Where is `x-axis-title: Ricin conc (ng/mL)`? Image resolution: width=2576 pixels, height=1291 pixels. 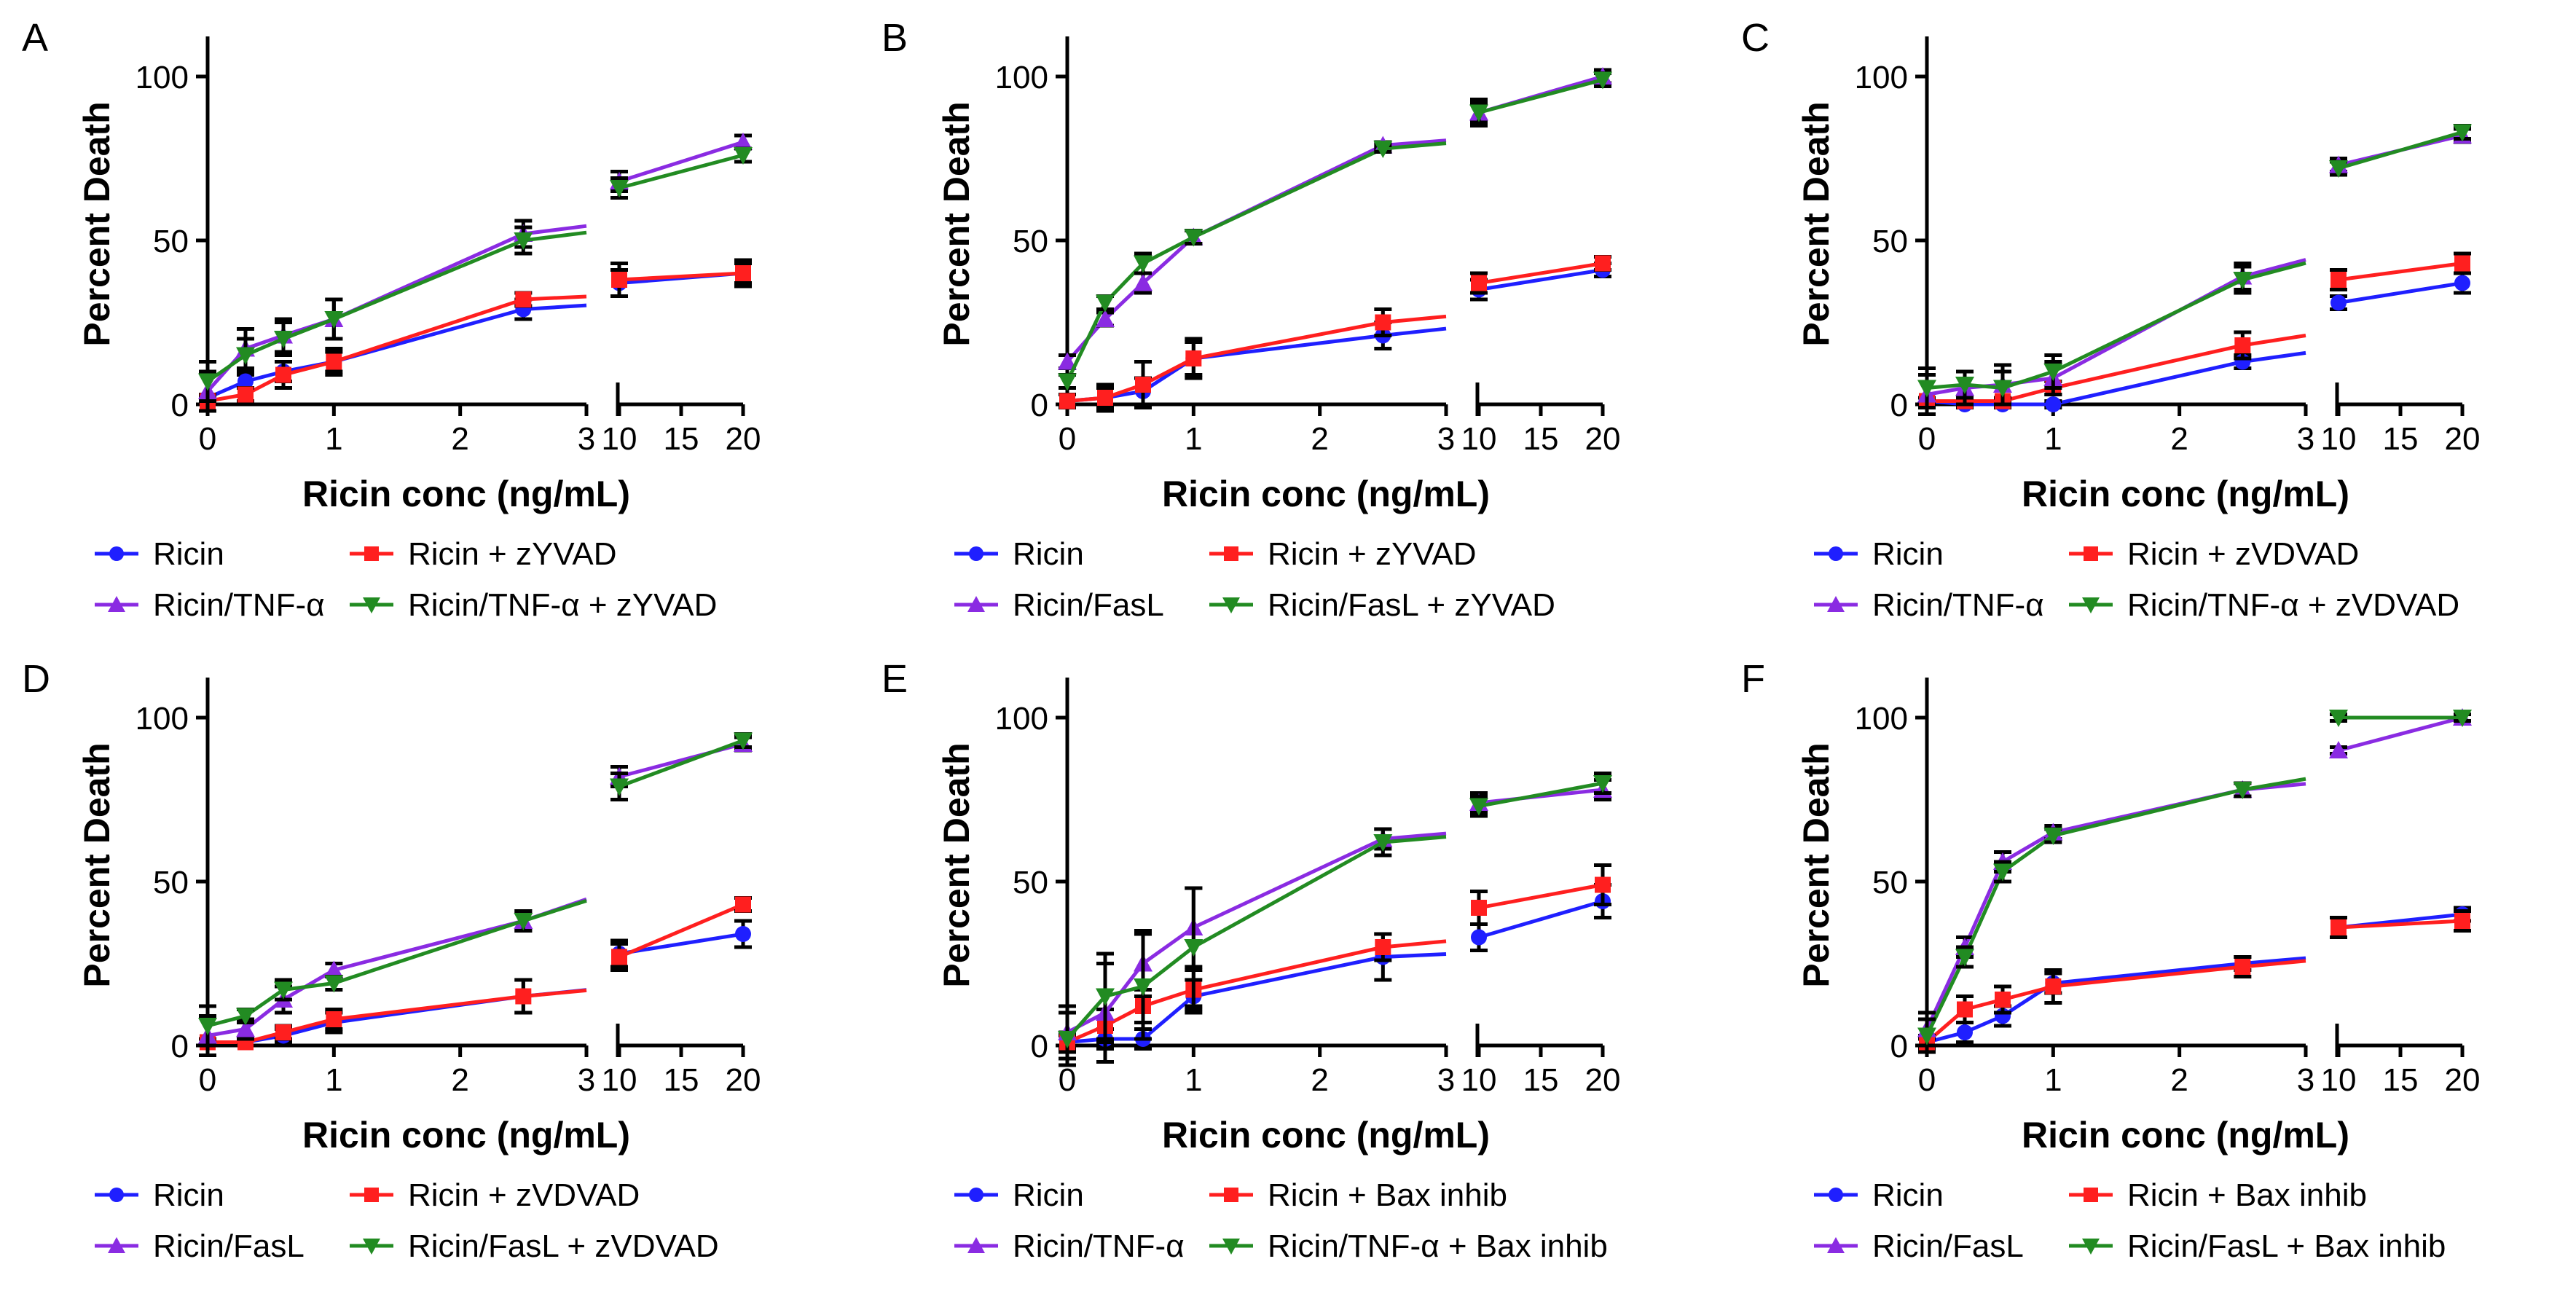 x-axis-title: Ricin conc (ng/mL) is located at coordinates (466, 1135).